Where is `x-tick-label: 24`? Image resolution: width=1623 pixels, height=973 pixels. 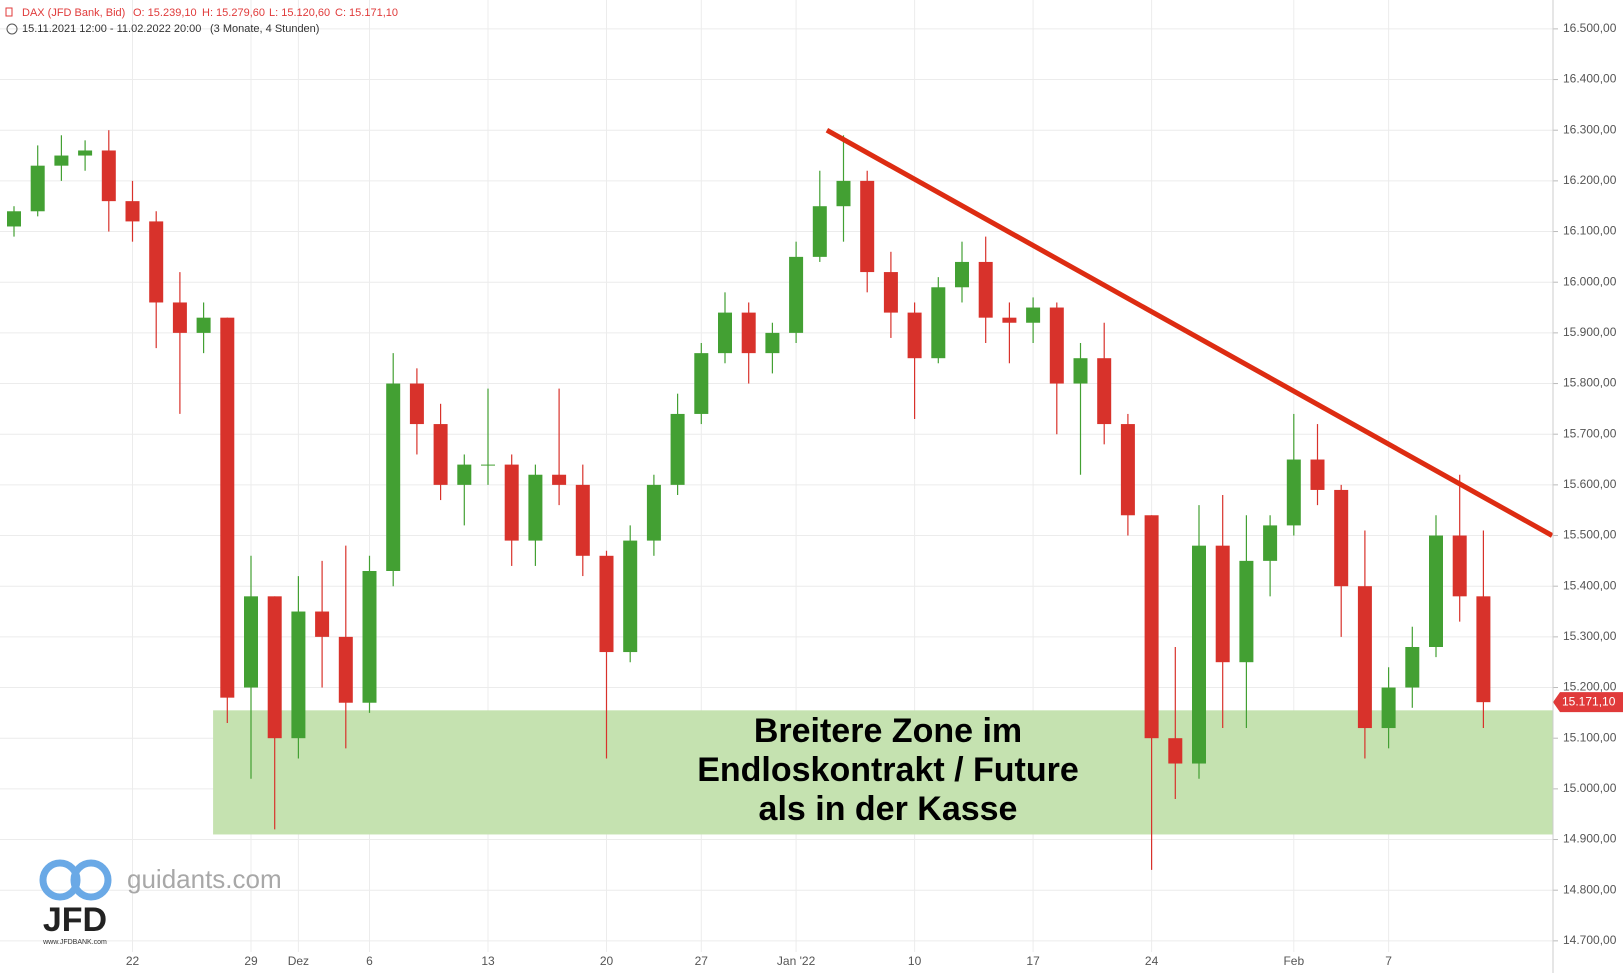
x-tick-label: 24 is located at coordinates (1152, 961).